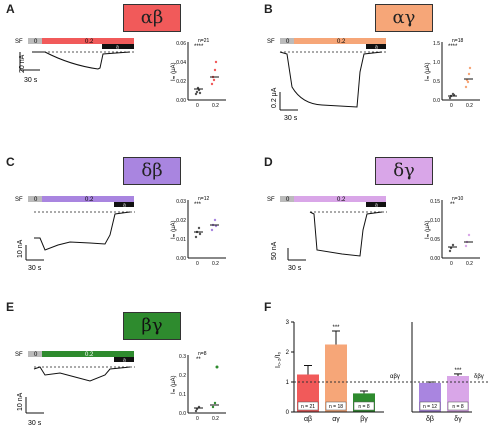 Image resolution: width=500 pixels, height=434 pixels. I want to click on category-label-0: αβ, so click(308, 419).